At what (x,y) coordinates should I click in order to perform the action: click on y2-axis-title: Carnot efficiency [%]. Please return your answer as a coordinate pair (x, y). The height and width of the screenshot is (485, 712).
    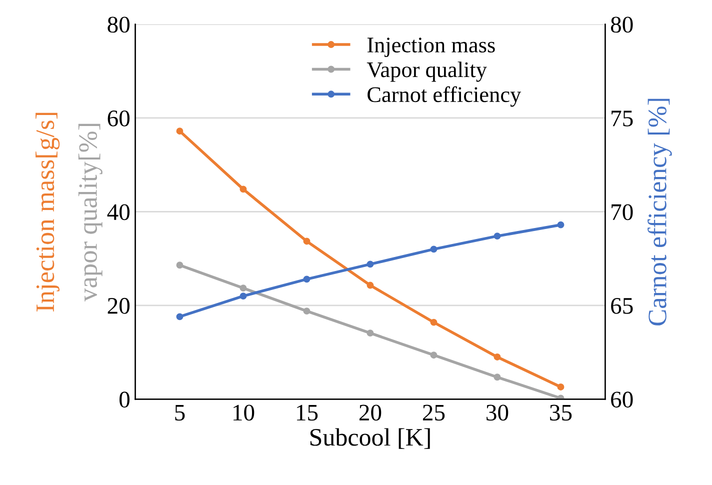
    Looking at the image, I should click on (660, 212).